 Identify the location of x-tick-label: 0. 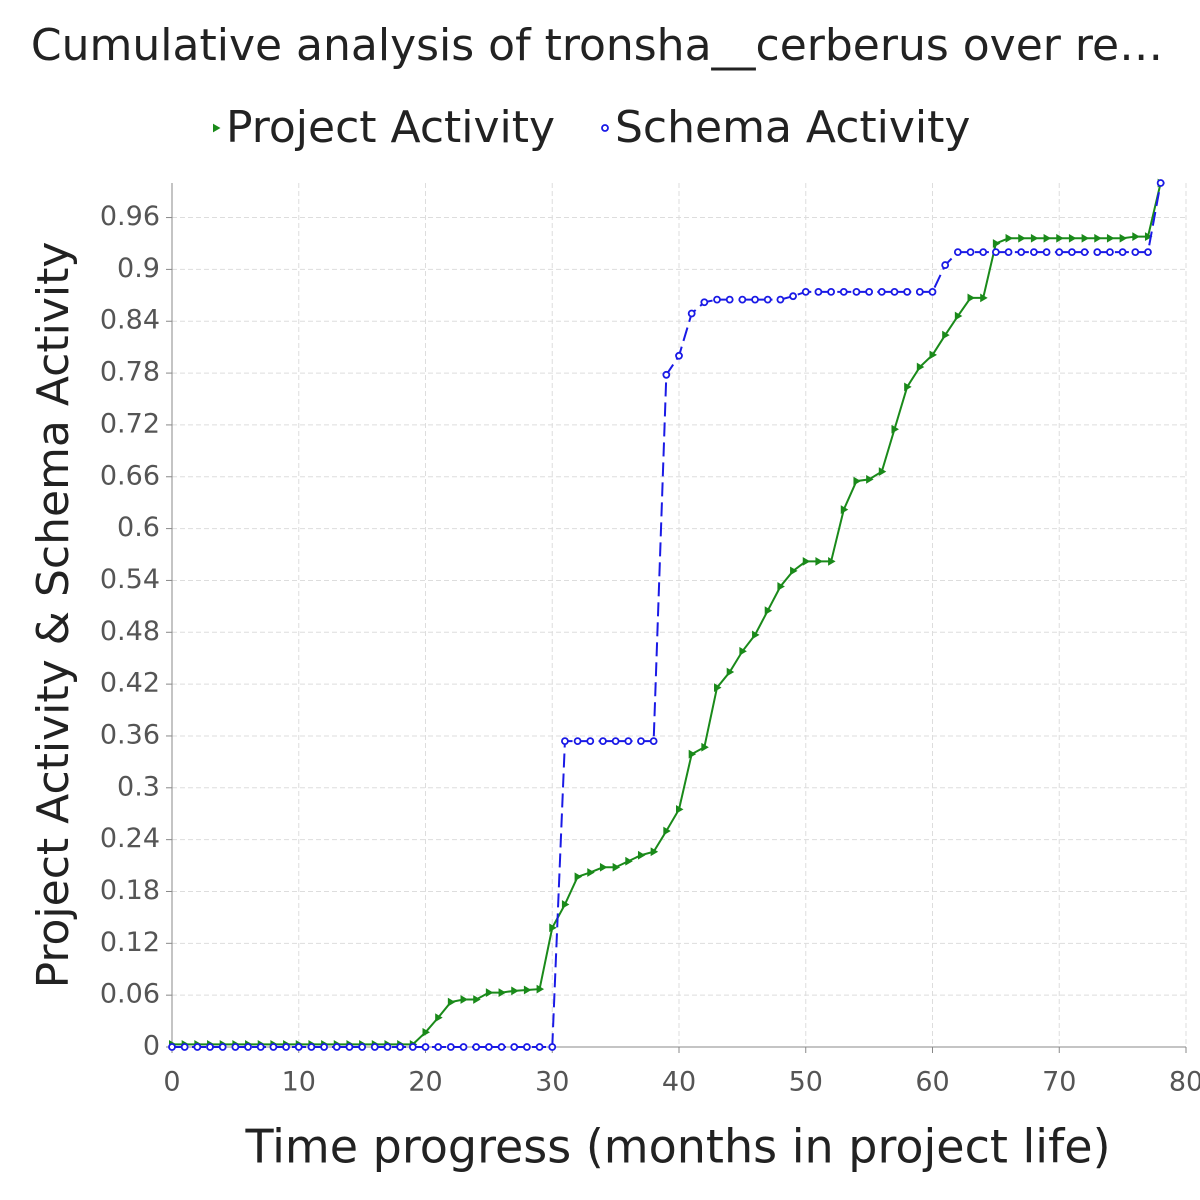
(171, 1082).